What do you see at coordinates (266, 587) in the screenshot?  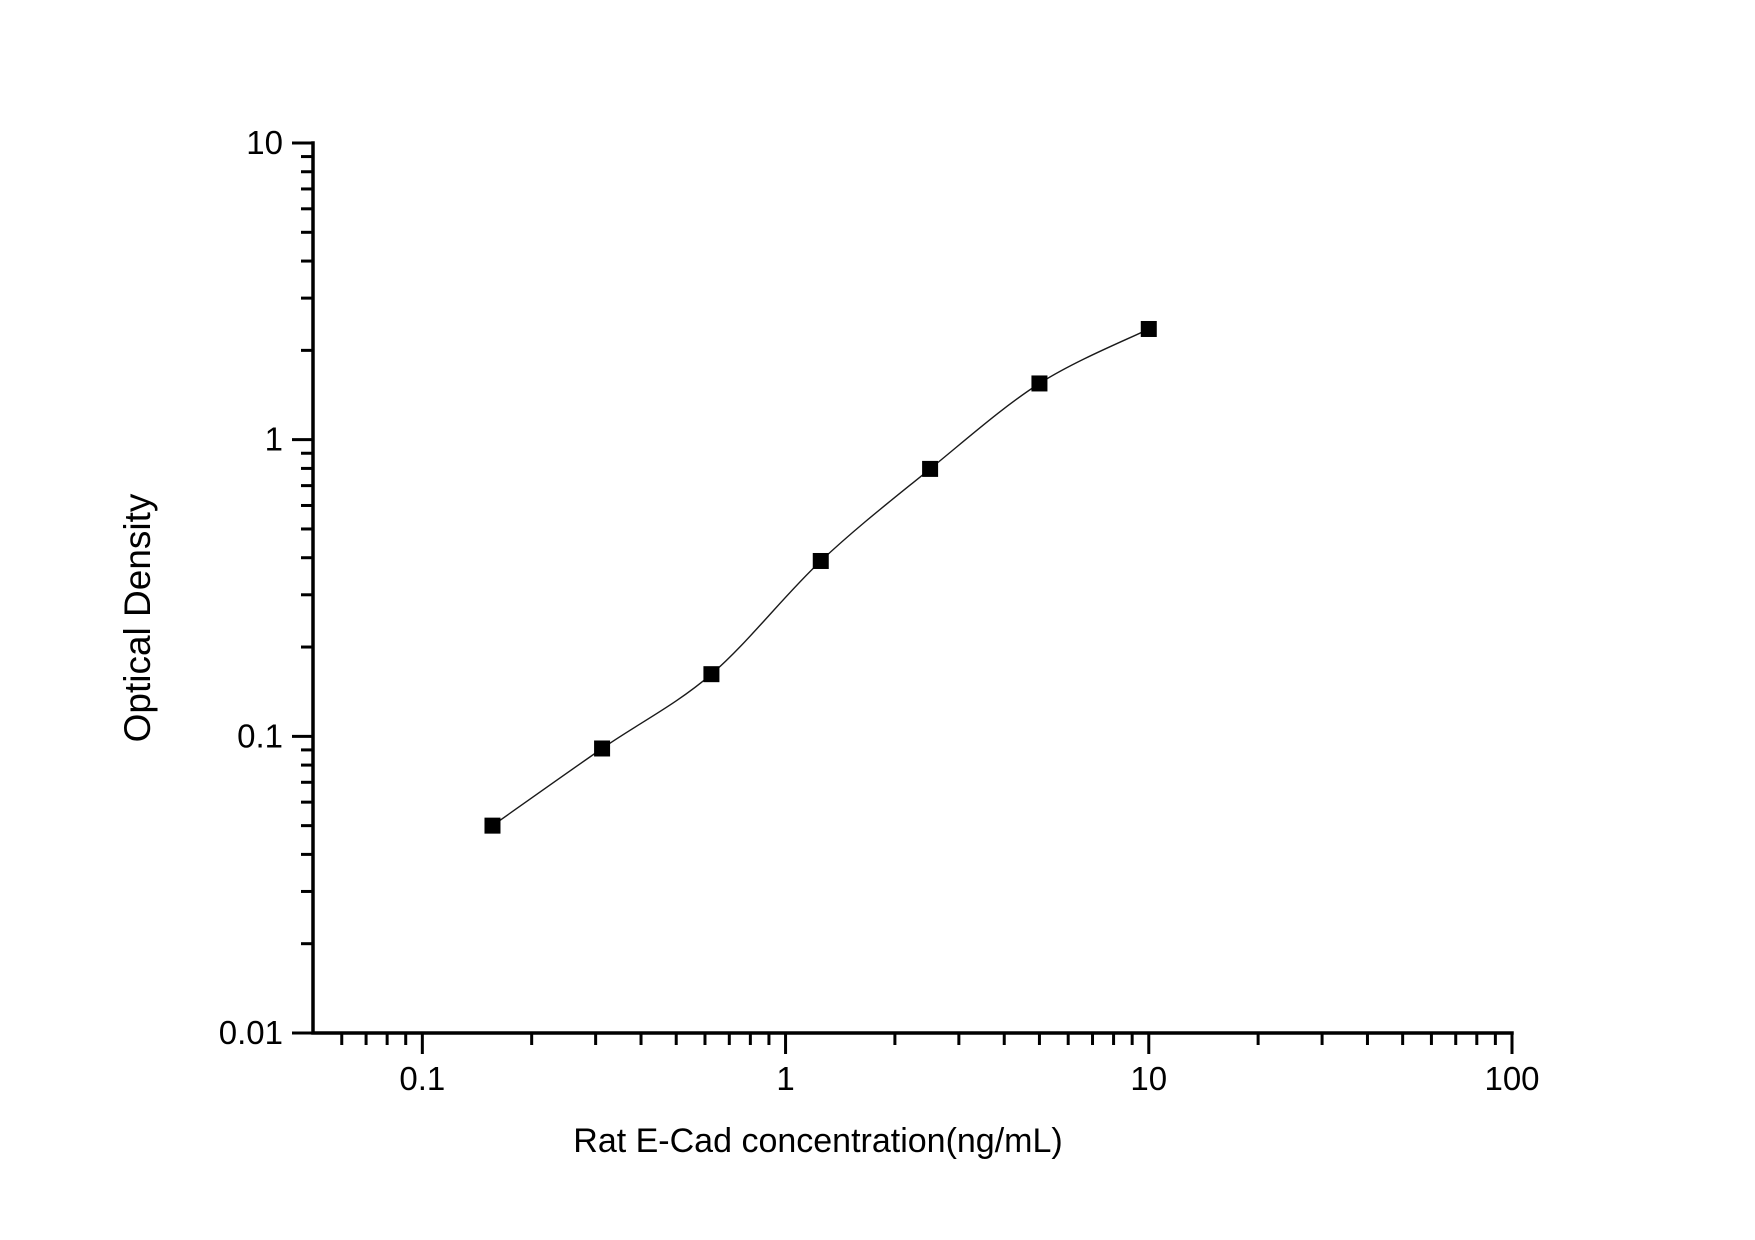 I see `y-axis: 0.01 0.1 1 10` at bounding box center [266, 587].